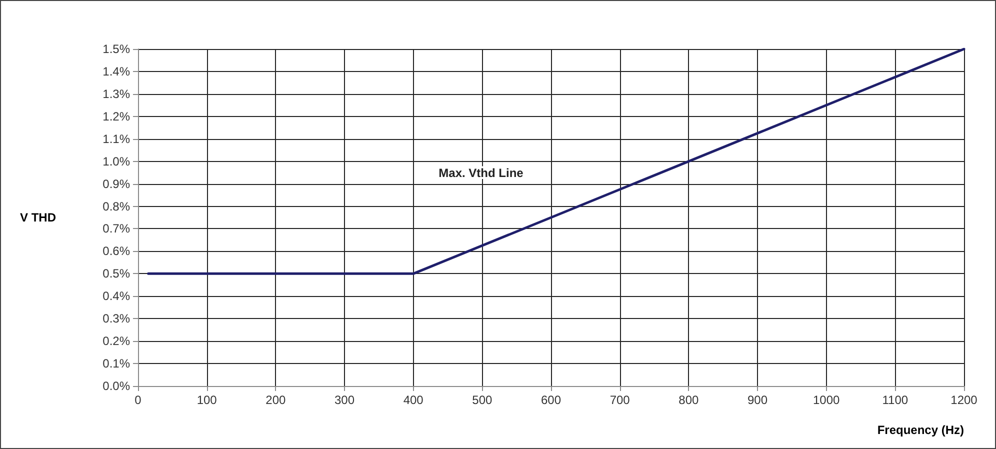  Describe the element at coordinates (116, 161) in the screenshot. I see `y-tick-label: 1.0%` at that location.